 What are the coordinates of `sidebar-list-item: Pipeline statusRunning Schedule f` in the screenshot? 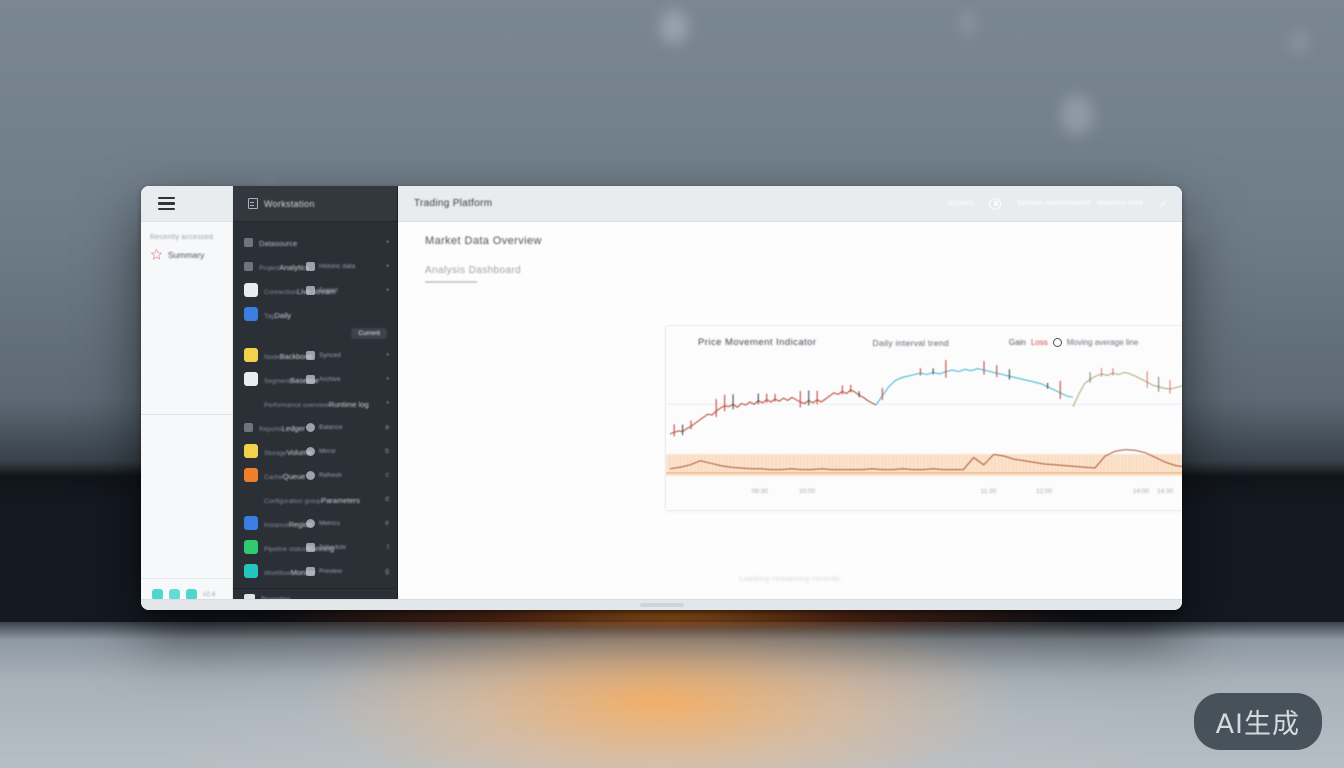 It's located at (315, 547).